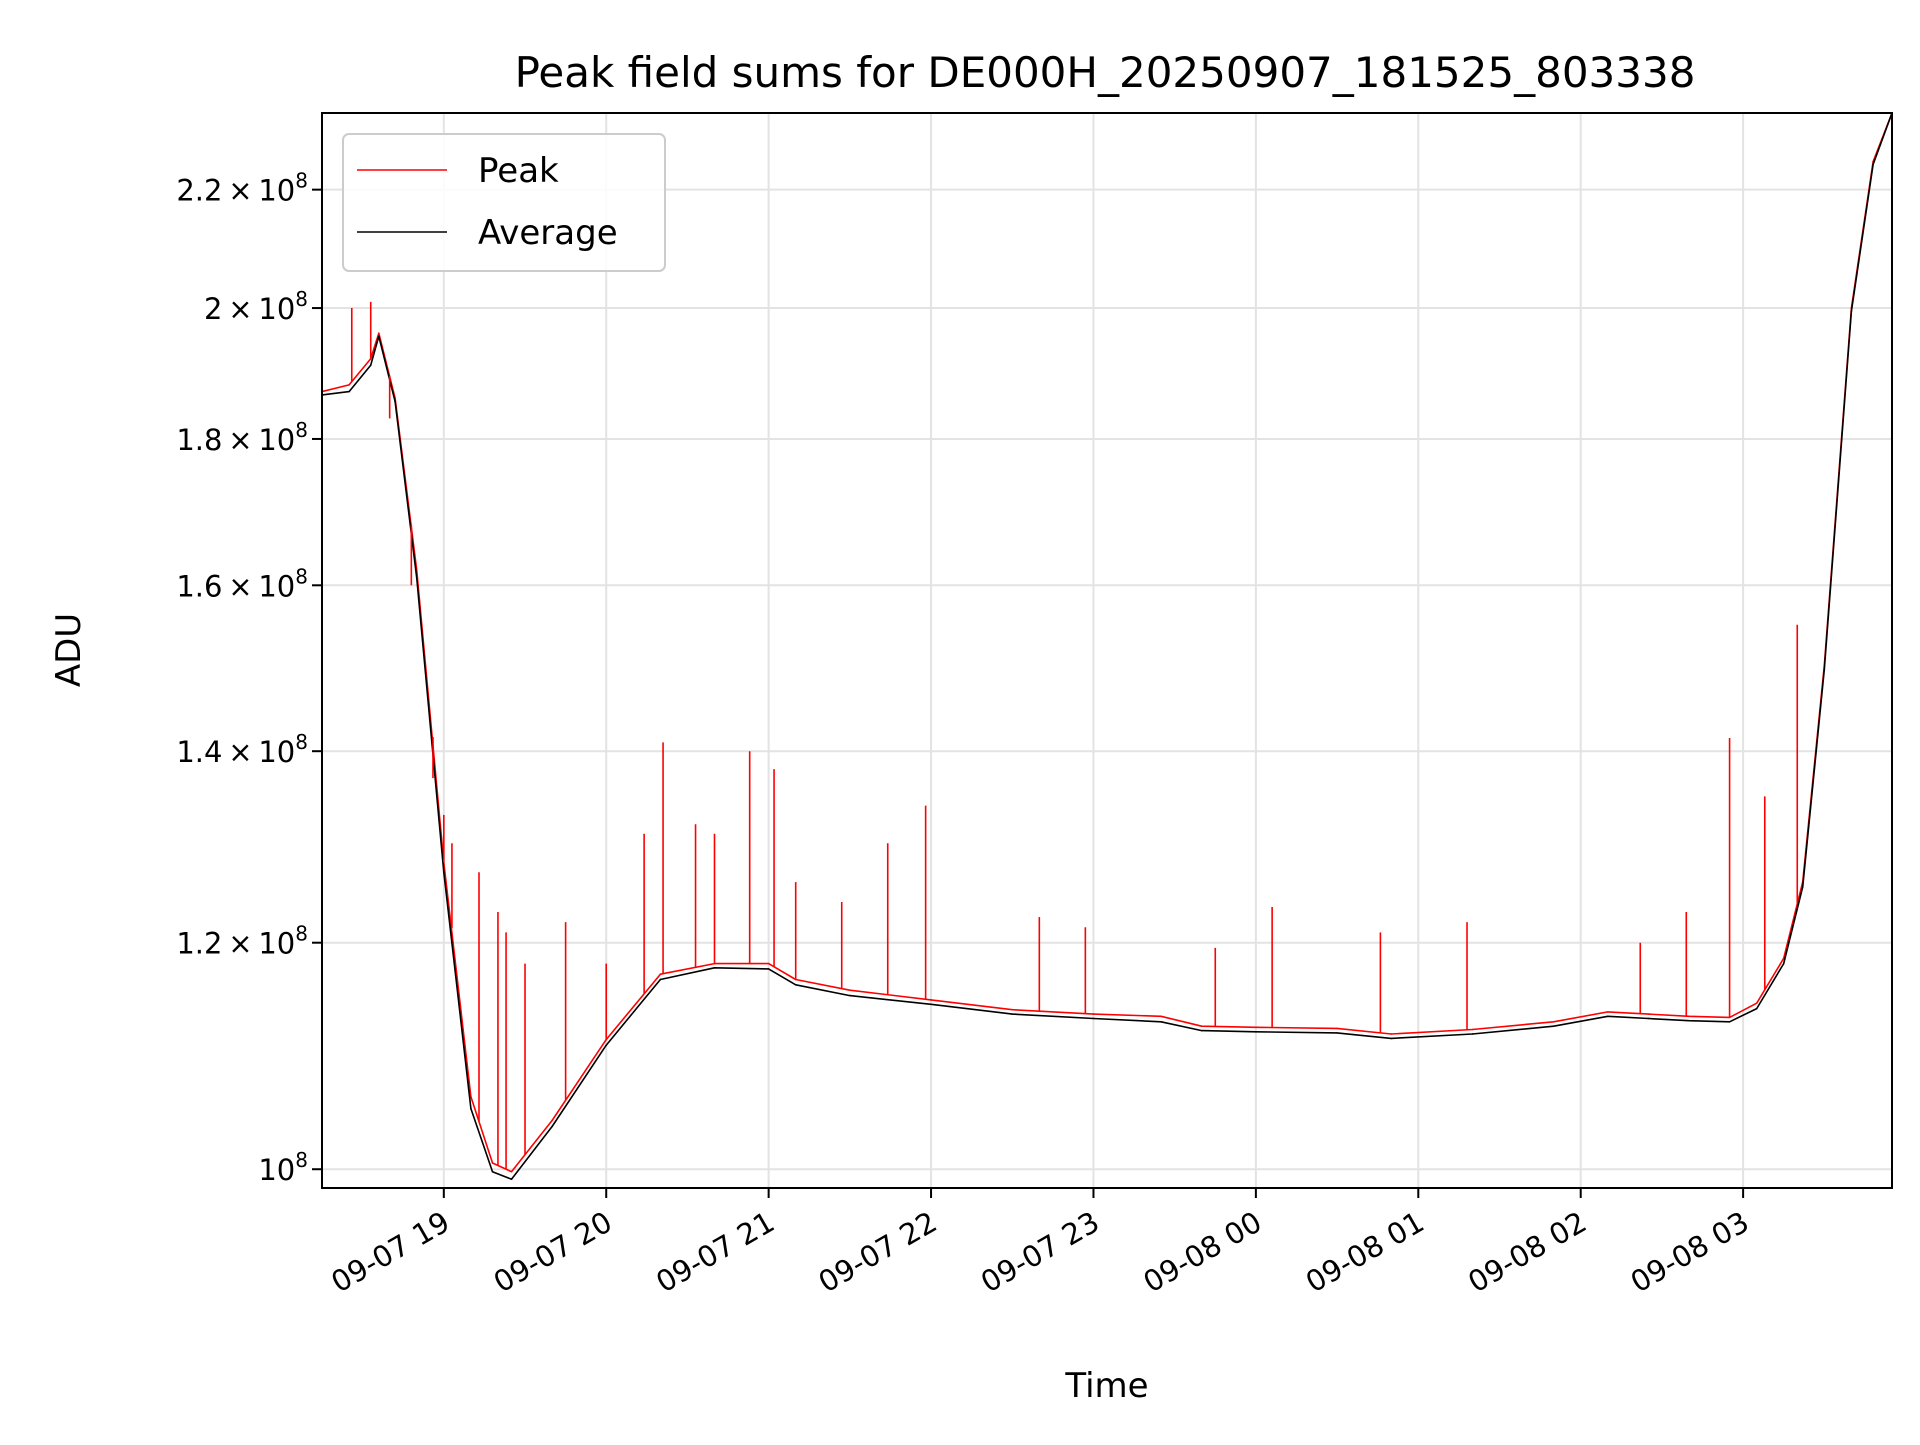 This screenshot has height=1445, width=1920. I want to click on legend: Peak Average, so click(504, 202).